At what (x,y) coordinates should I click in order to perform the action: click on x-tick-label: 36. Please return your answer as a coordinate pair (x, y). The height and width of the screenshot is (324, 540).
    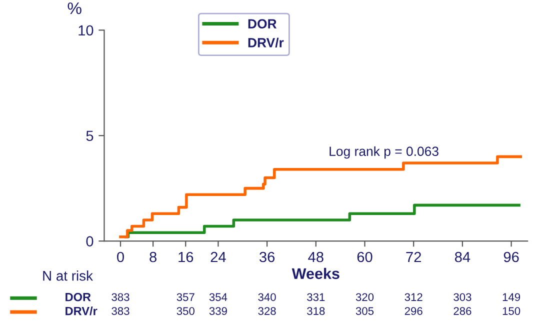
    Looking at the image, I should click on (267, 257).